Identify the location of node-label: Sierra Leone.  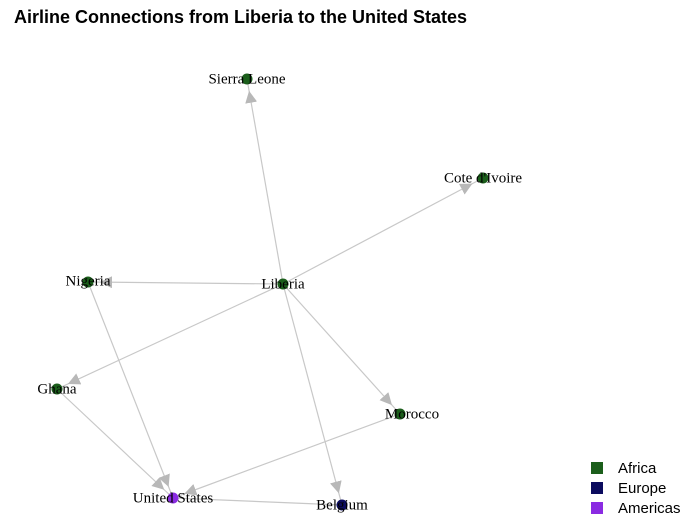
(246, 79).